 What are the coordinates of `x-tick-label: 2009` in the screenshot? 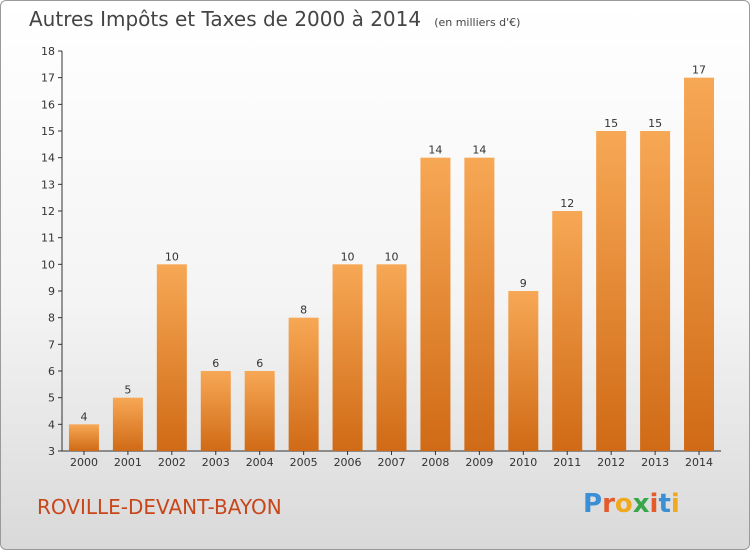 It's located at (479, 462).